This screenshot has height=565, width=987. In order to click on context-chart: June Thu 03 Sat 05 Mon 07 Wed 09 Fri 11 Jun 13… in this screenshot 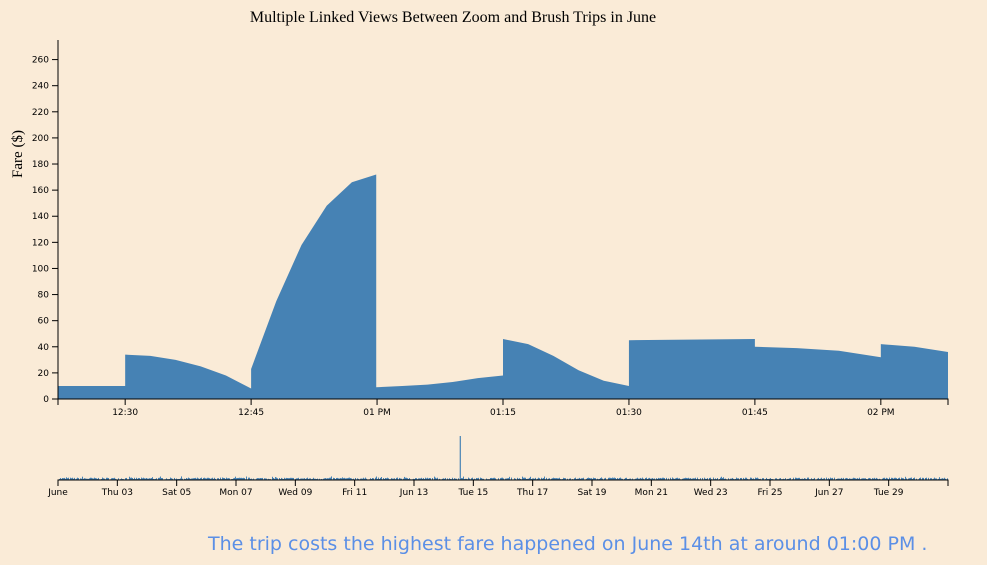, I will do `click(498, 467)`.